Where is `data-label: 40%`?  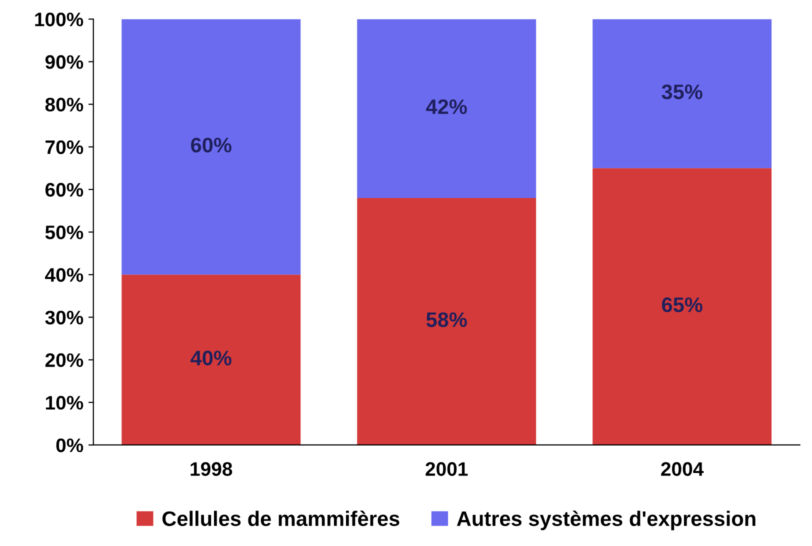
data-label: 40% is located at coordinates (211, 358).